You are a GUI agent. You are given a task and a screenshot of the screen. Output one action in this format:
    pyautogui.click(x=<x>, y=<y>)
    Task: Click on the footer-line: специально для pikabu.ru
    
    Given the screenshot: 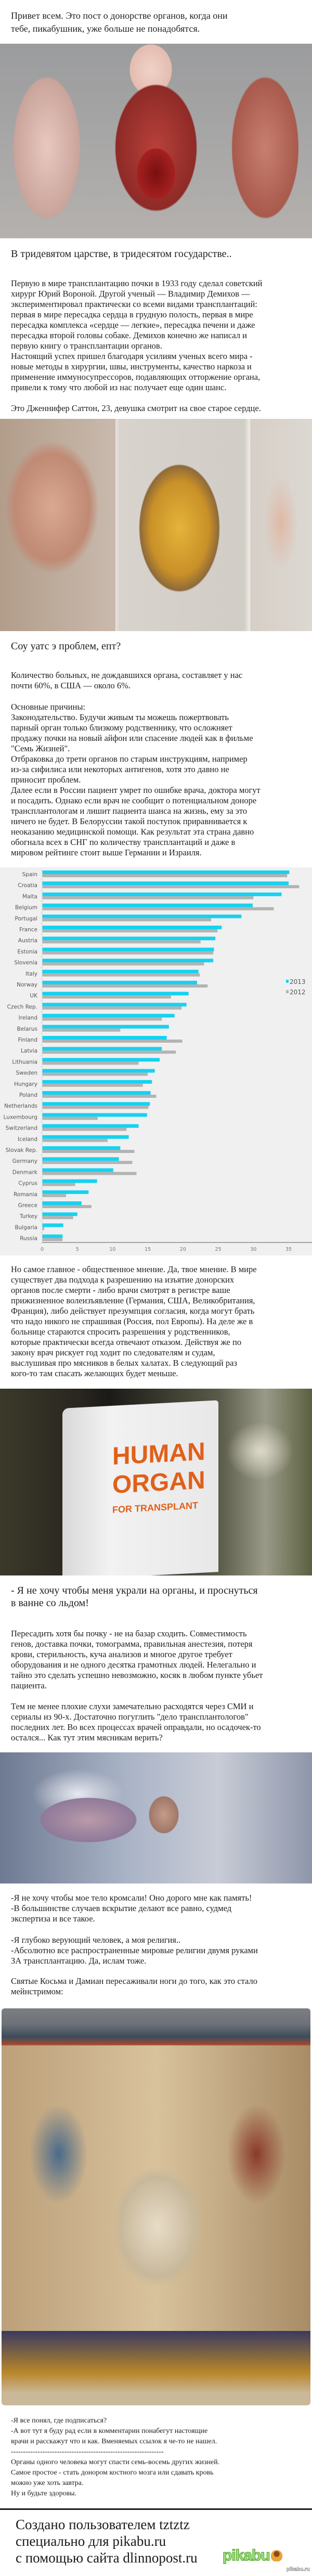 What is the action you would take?
    pyautogui.click(x=91, y=2541)
    